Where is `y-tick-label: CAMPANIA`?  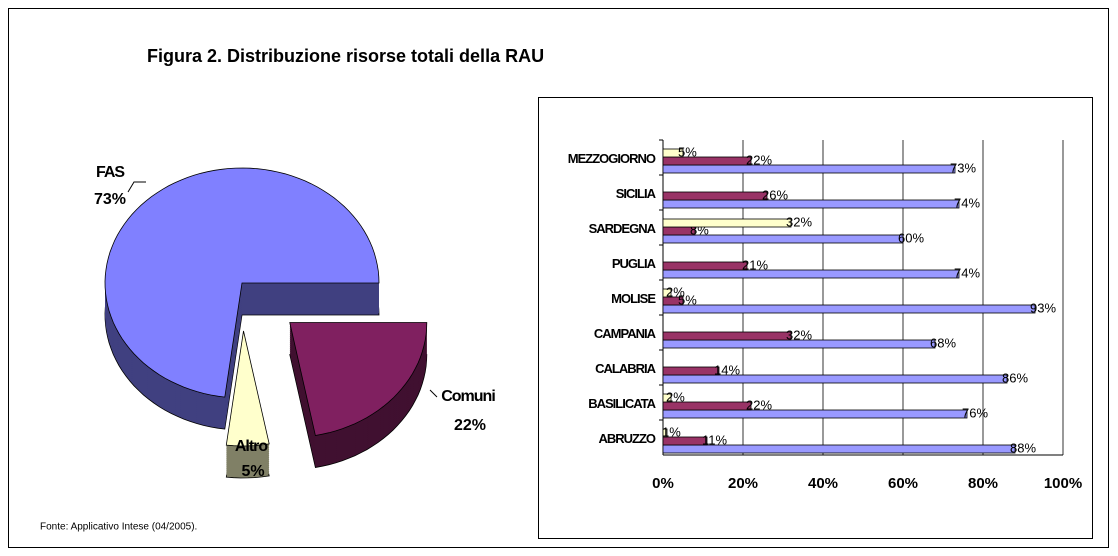
y-tick-label: CAMPANIA is located at coordinates (625, 333).